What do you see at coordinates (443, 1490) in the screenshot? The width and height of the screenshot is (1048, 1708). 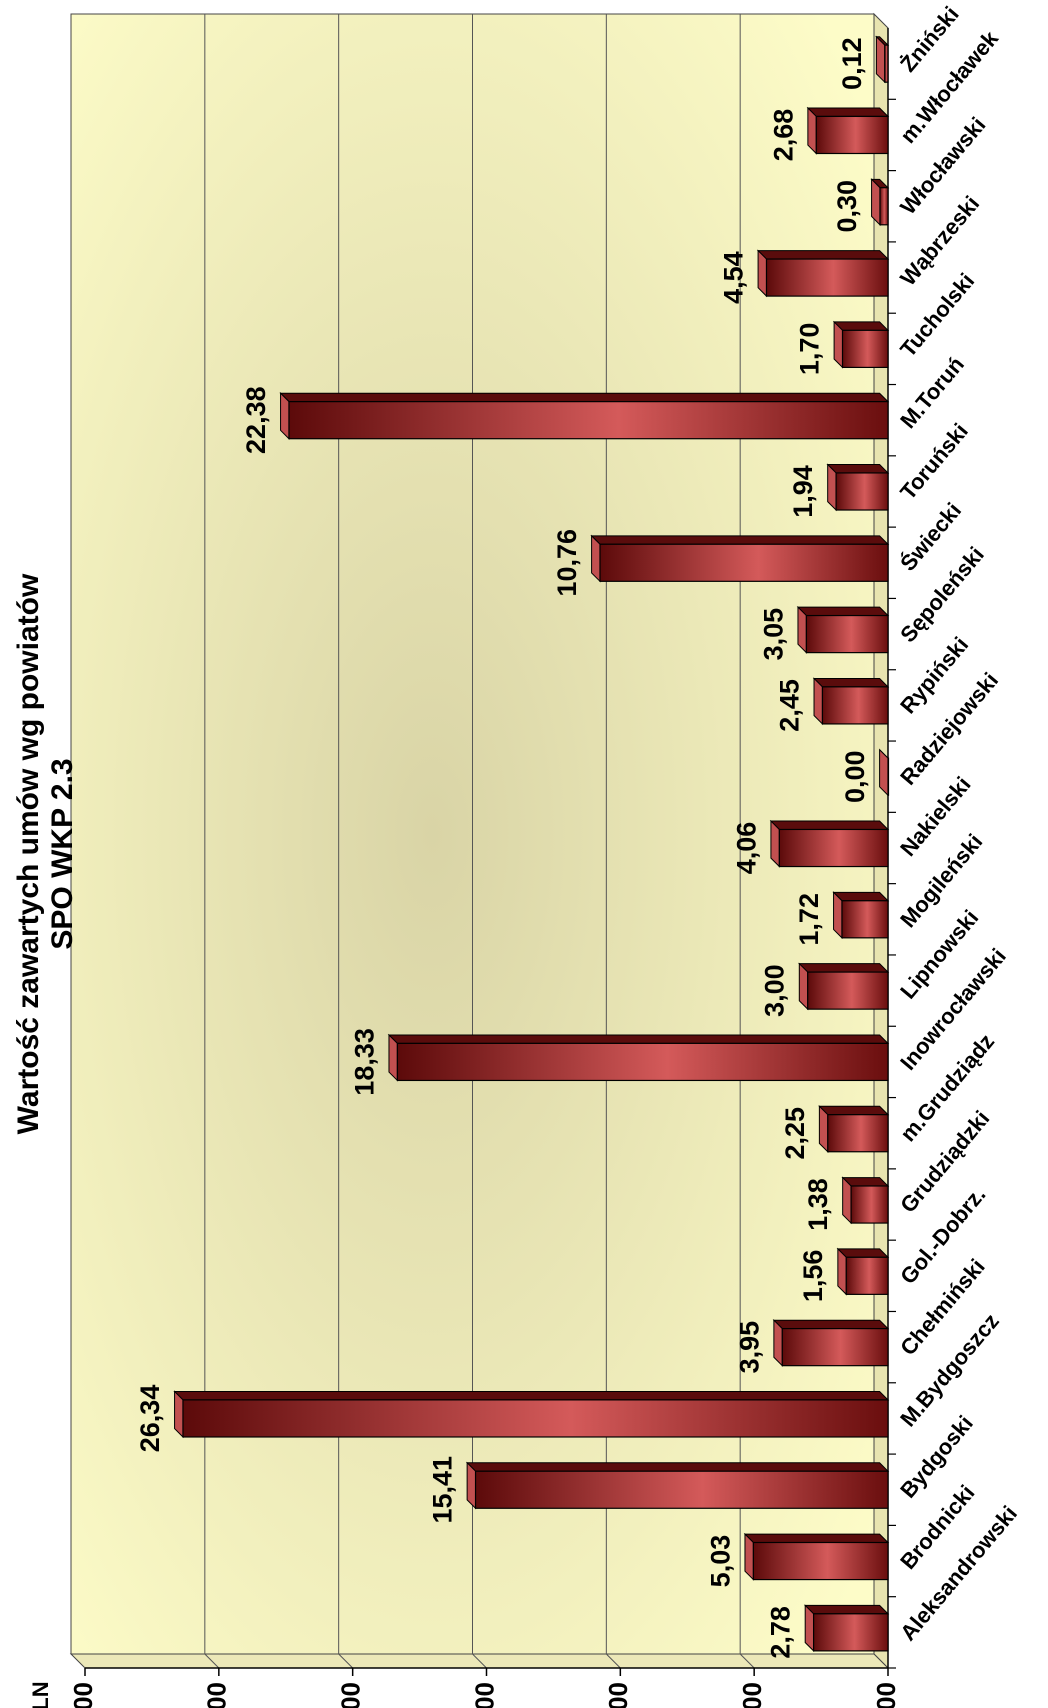 I see `data-label: 15,41` at bounding box center [443, 1490].